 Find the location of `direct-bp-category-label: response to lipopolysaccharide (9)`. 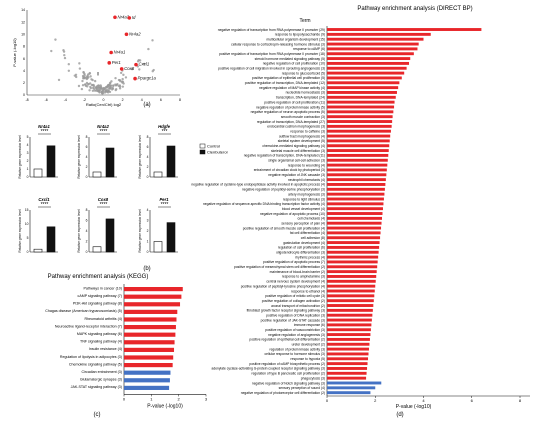

direct-bp-category-label: response to lipopolysaccharide (9) is located at coordinates (300, 35).